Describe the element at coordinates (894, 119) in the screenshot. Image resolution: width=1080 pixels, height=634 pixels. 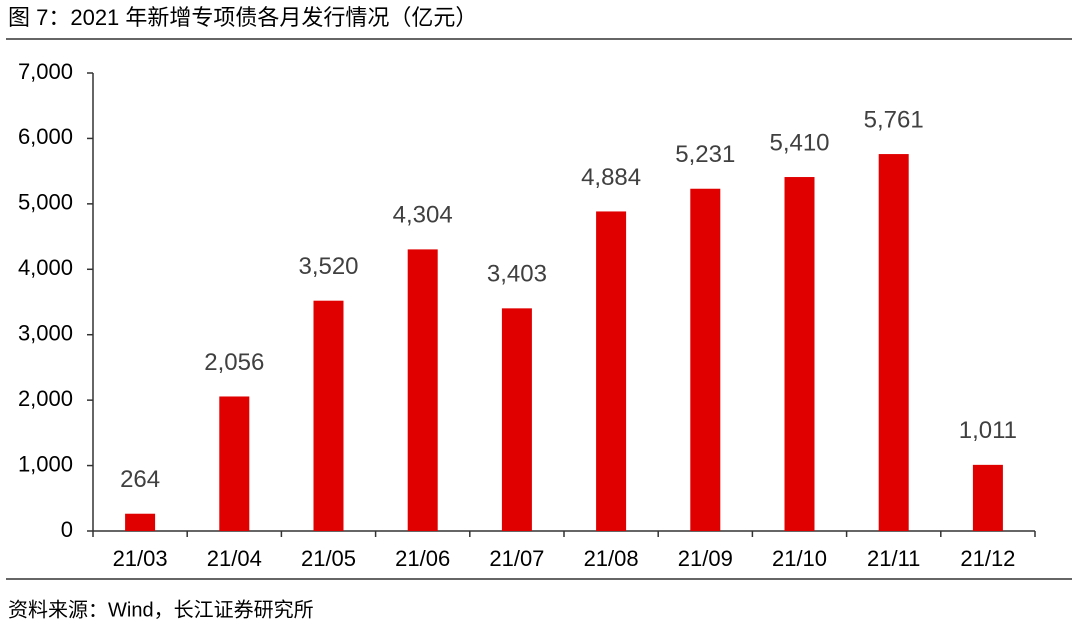
I see `value-label: 5,761` at that location.